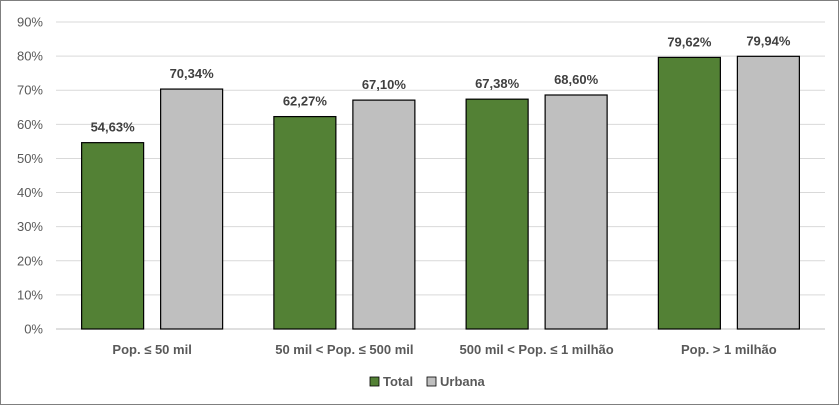 The height and width of the screenshot is (405, 839). I want to click on y-tick-label: 40%, so click(30, 192).